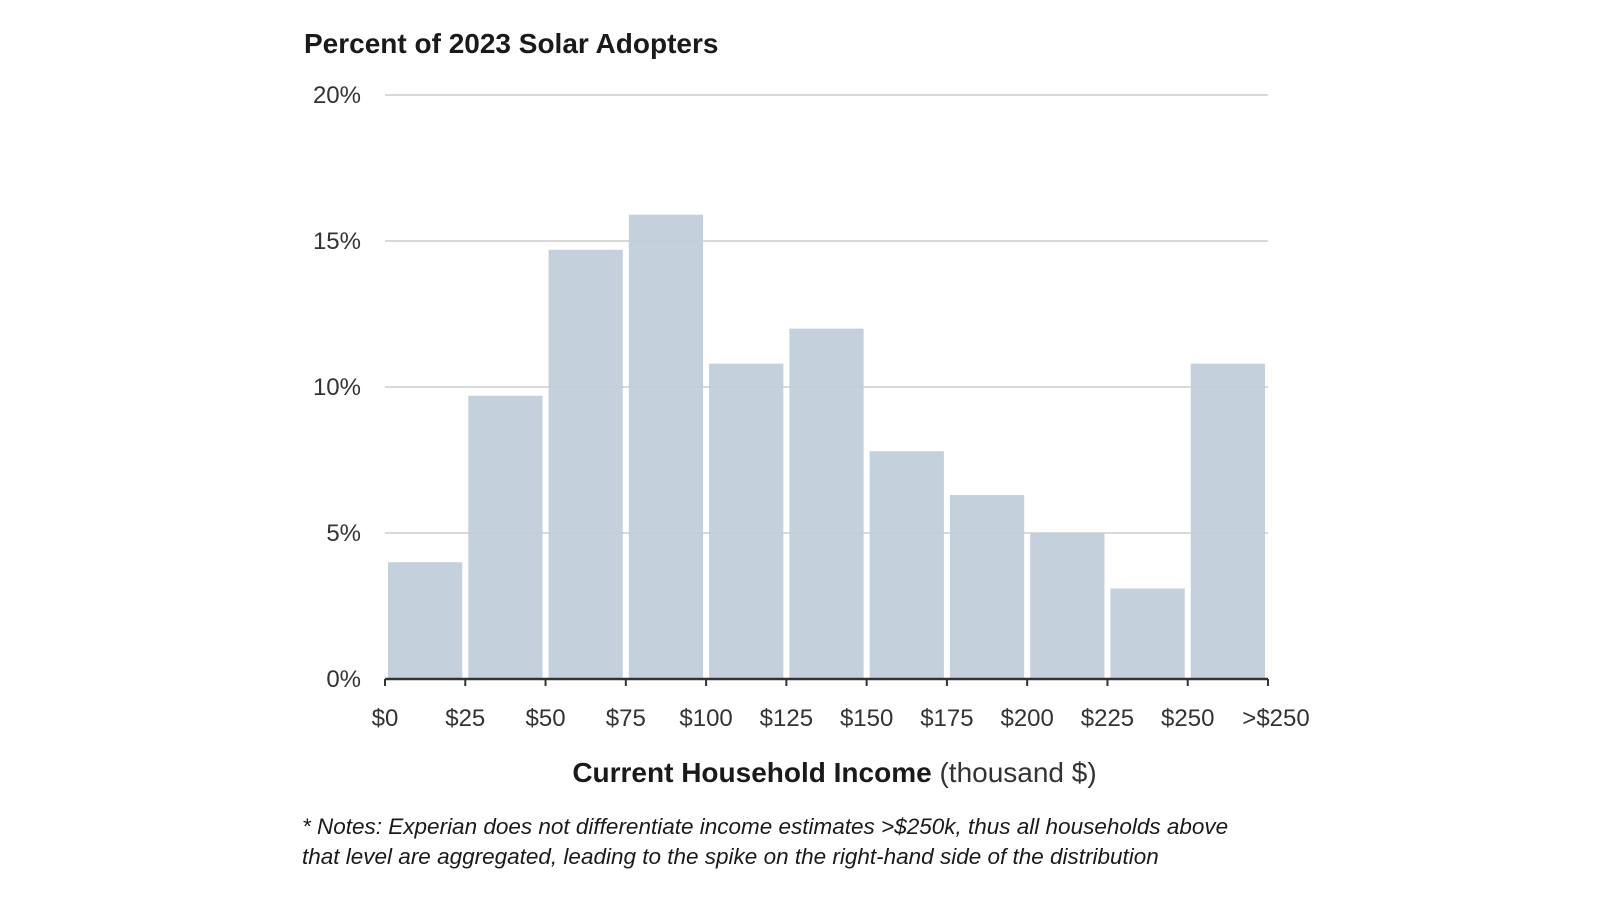 The width and height of the screenshot is (1620, 911). I want to click on bar: $225–$250: 3.1%, so click(1147, 633).